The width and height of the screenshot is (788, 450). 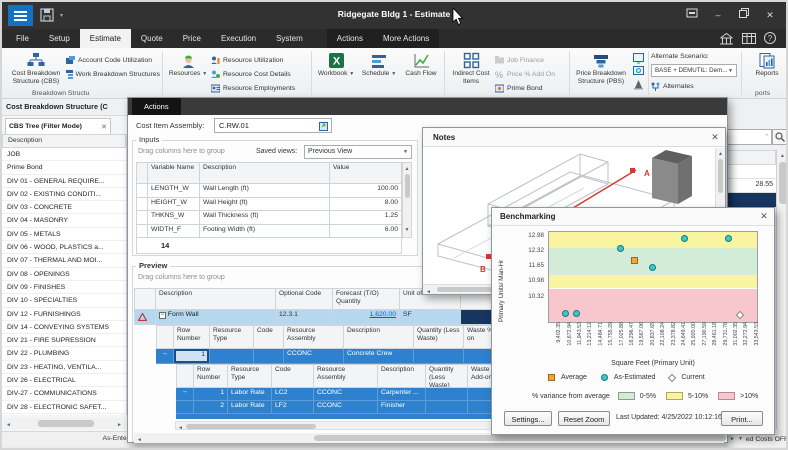 What do you see at coordinates (366, 173) in the screenshot?
I see `col-value: Value` at bounding box center [366, 173].